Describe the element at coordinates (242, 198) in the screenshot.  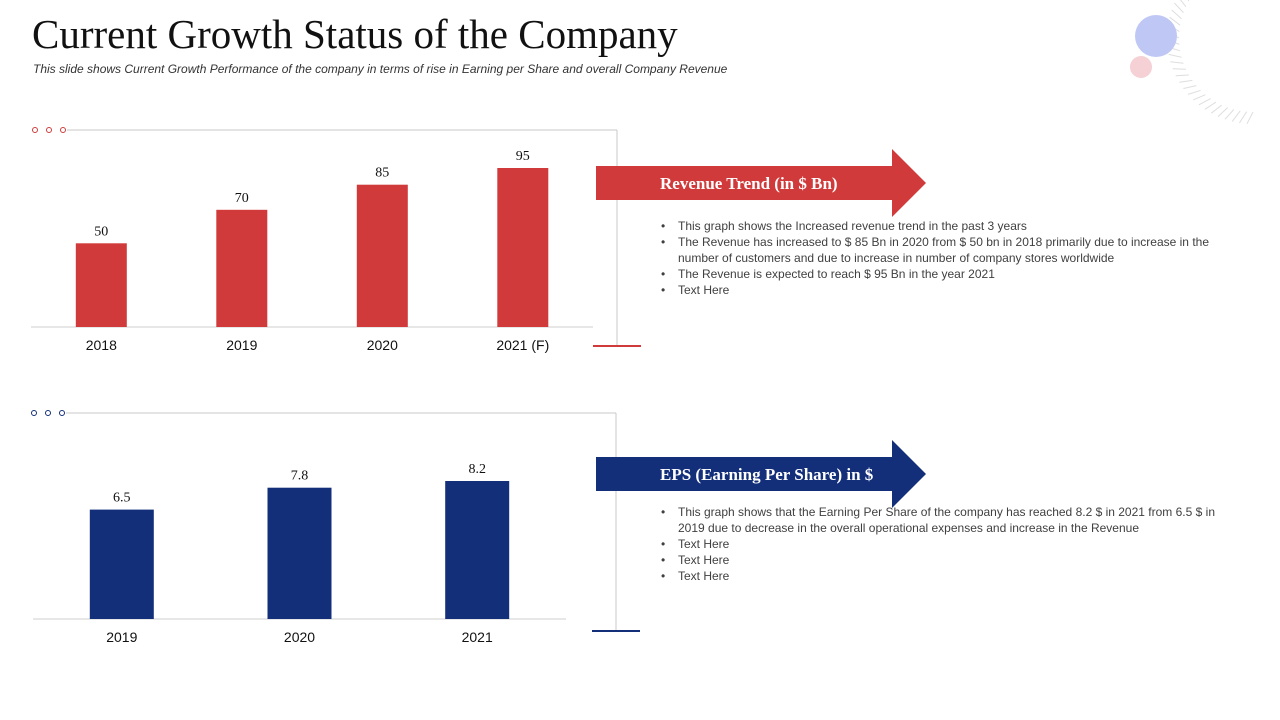
I see `data-label: 70` at that location.